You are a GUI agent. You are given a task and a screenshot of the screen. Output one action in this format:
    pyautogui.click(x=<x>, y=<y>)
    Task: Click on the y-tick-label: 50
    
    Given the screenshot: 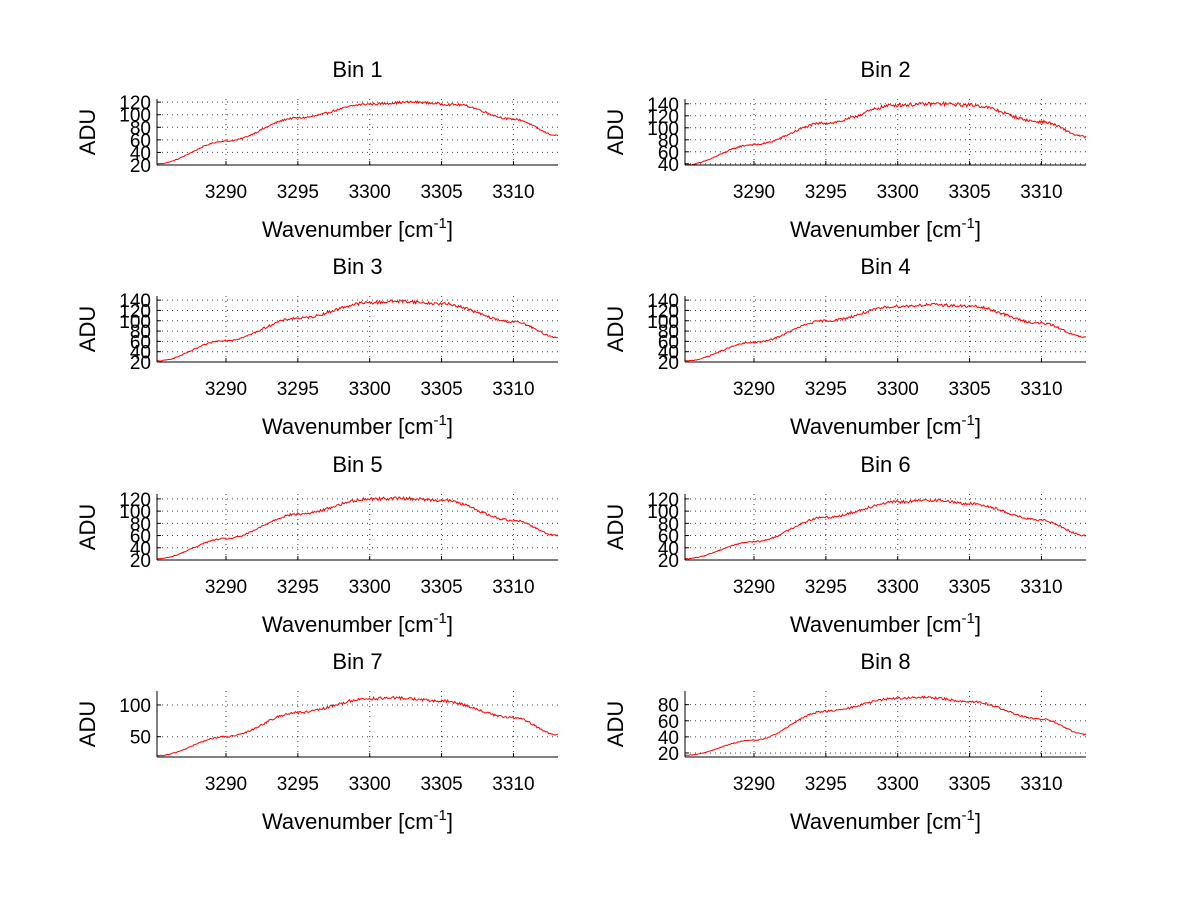 What is the action you would take?
    pyautogui.click(x=140, y=738)
    